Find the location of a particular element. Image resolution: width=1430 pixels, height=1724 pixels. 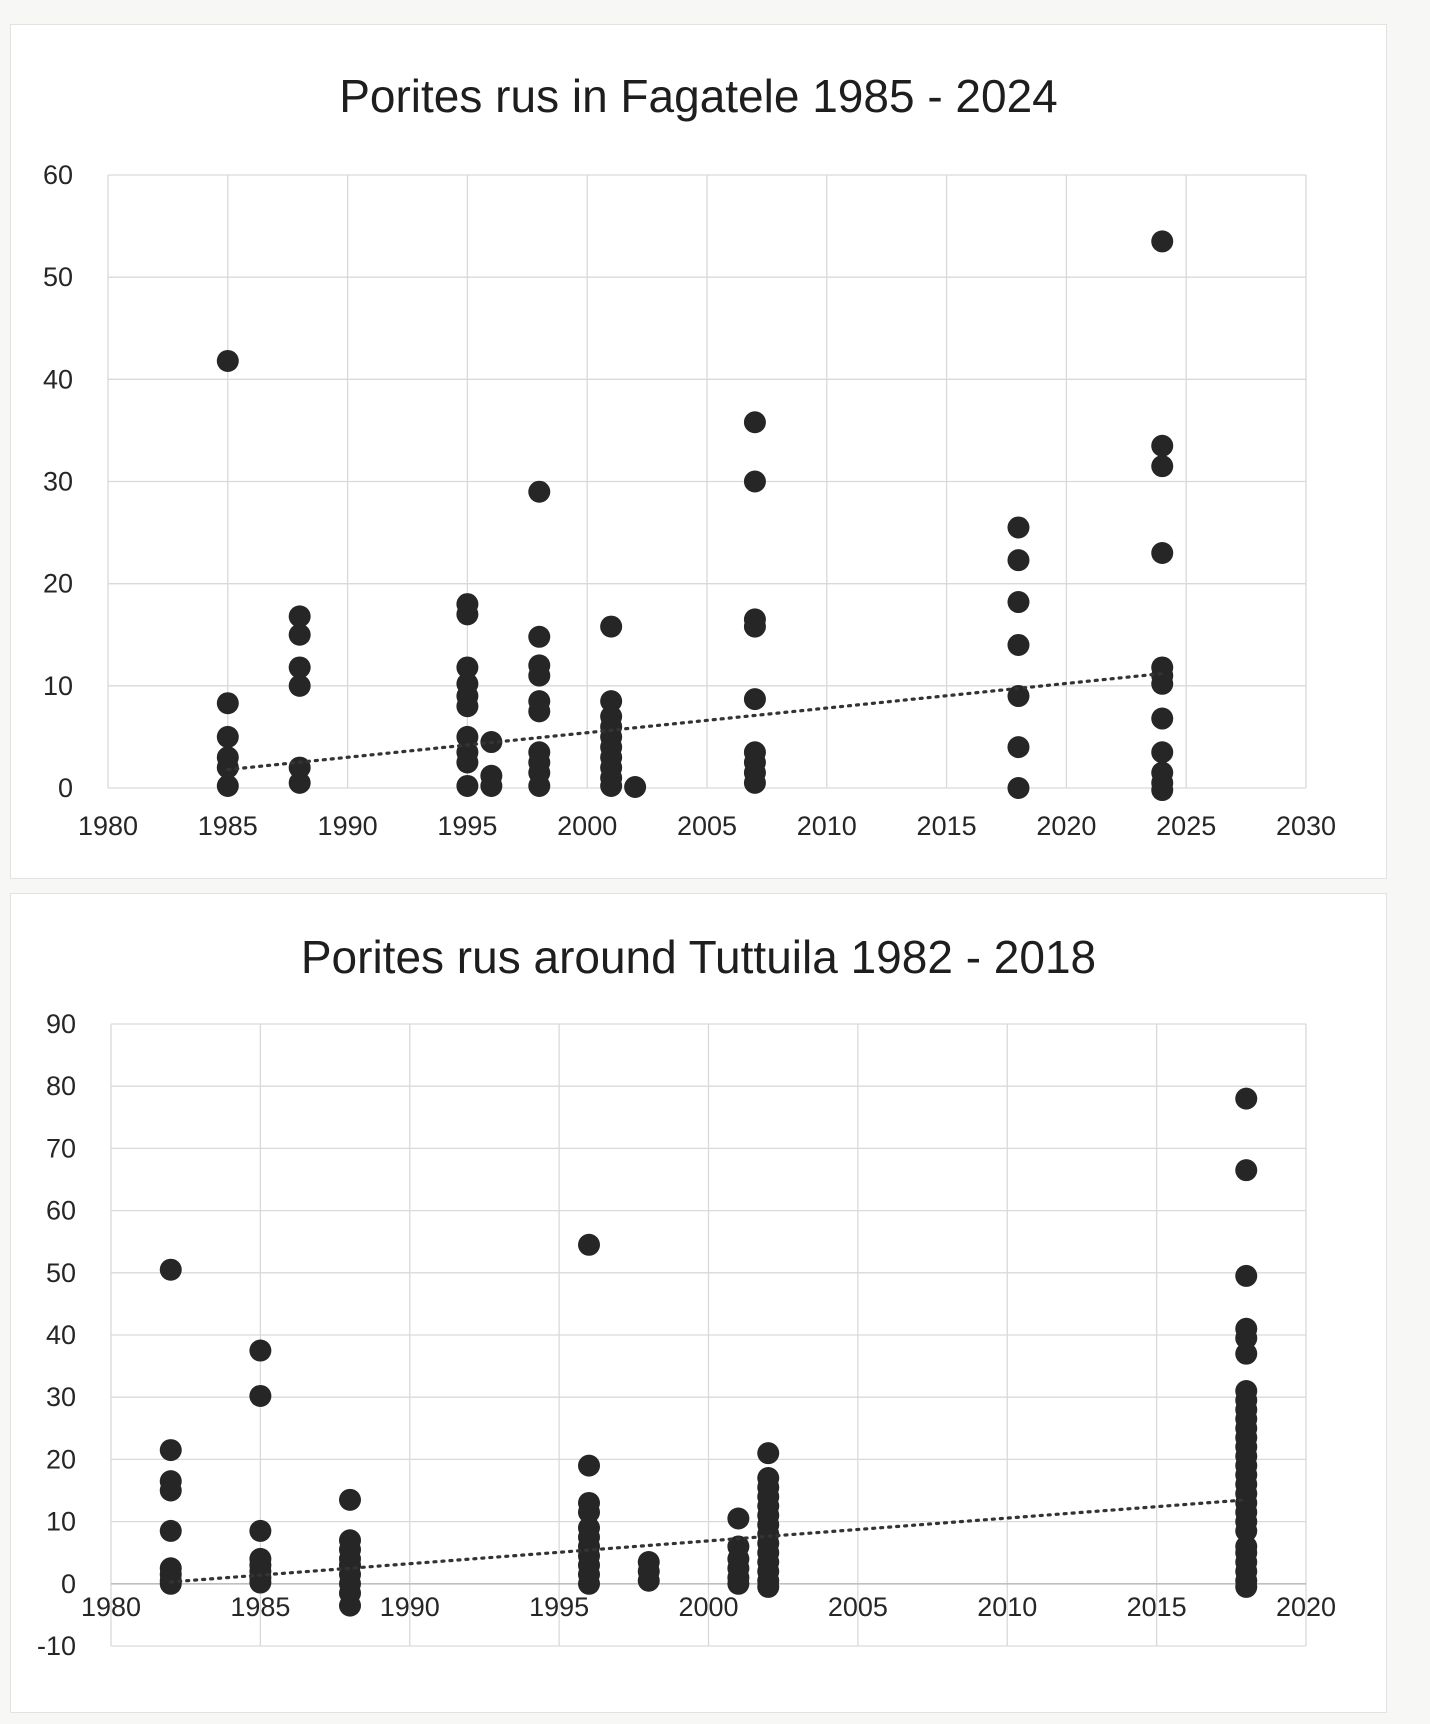

y-tick-label: 90 is located at coordinates (61, 1024).